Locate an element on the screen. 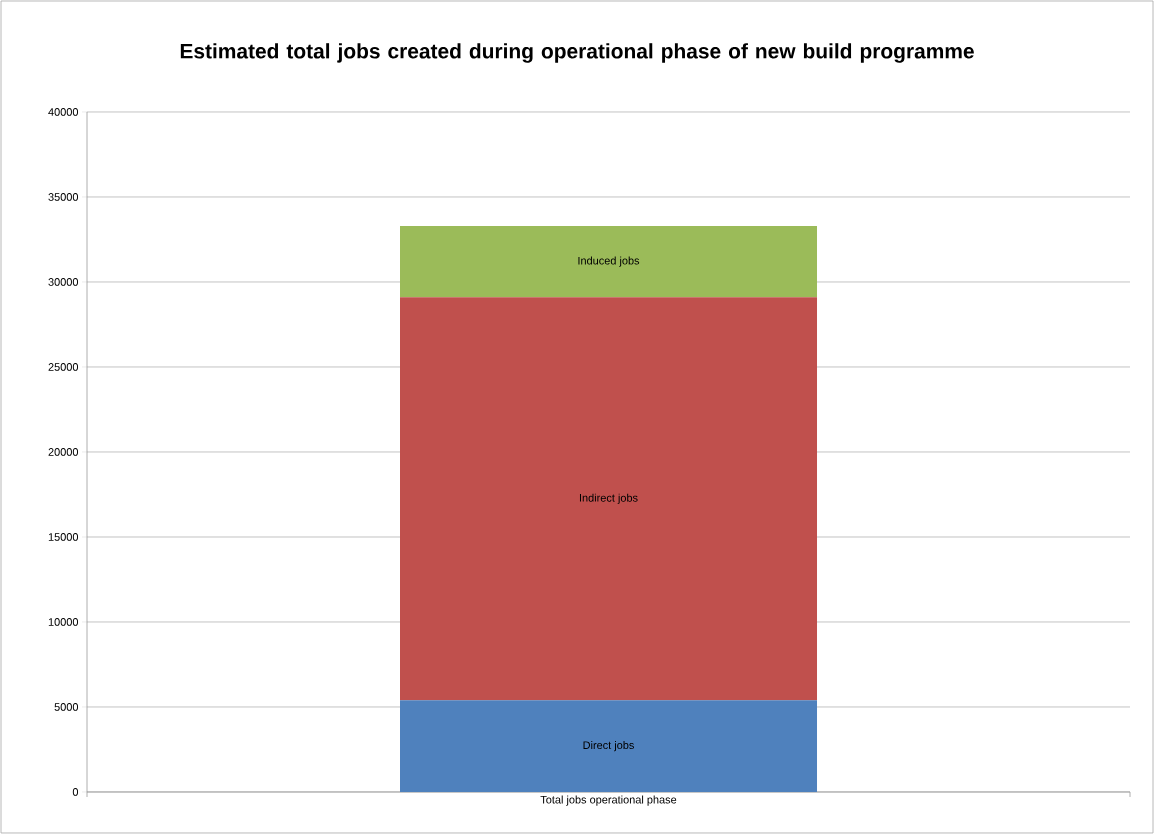 The height and width of the screenshot is (834, 1154). chart-title: Estimated total jobs created during operational phase of new build programme is located at coordinates (577, 53).